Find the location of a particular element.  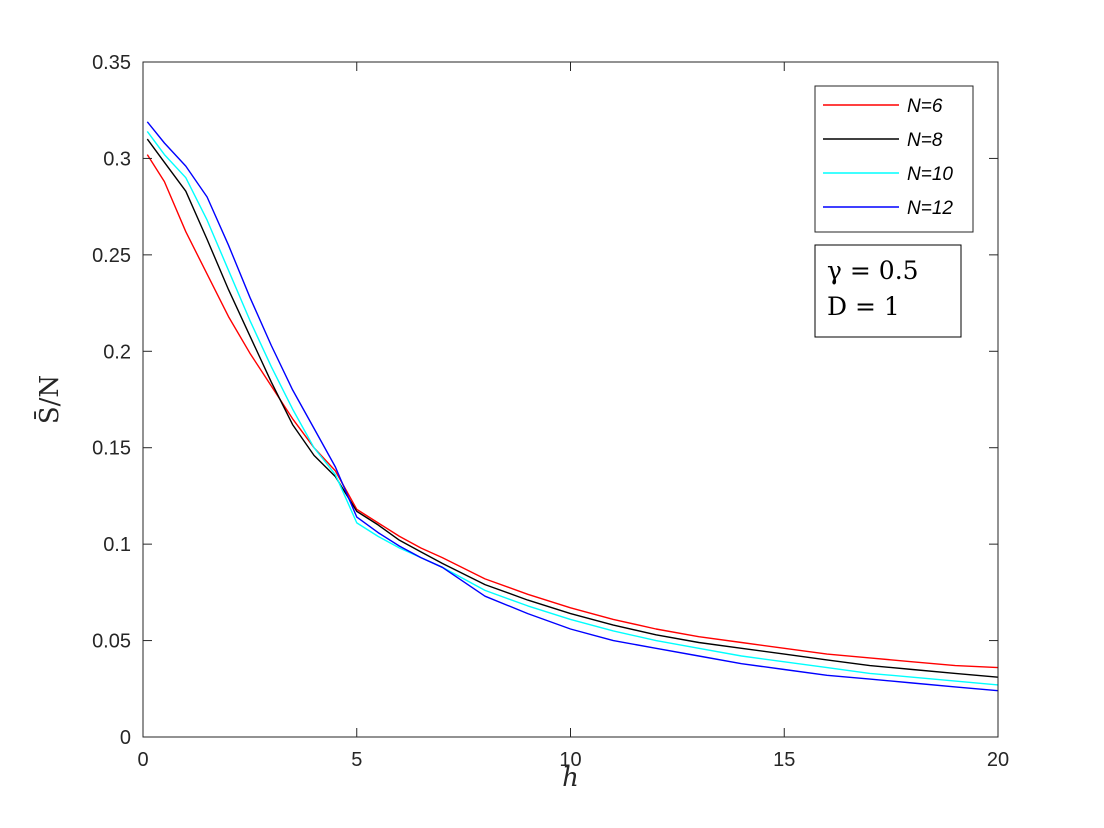

legend-label: N=12 is located at coordinates (930, 208).